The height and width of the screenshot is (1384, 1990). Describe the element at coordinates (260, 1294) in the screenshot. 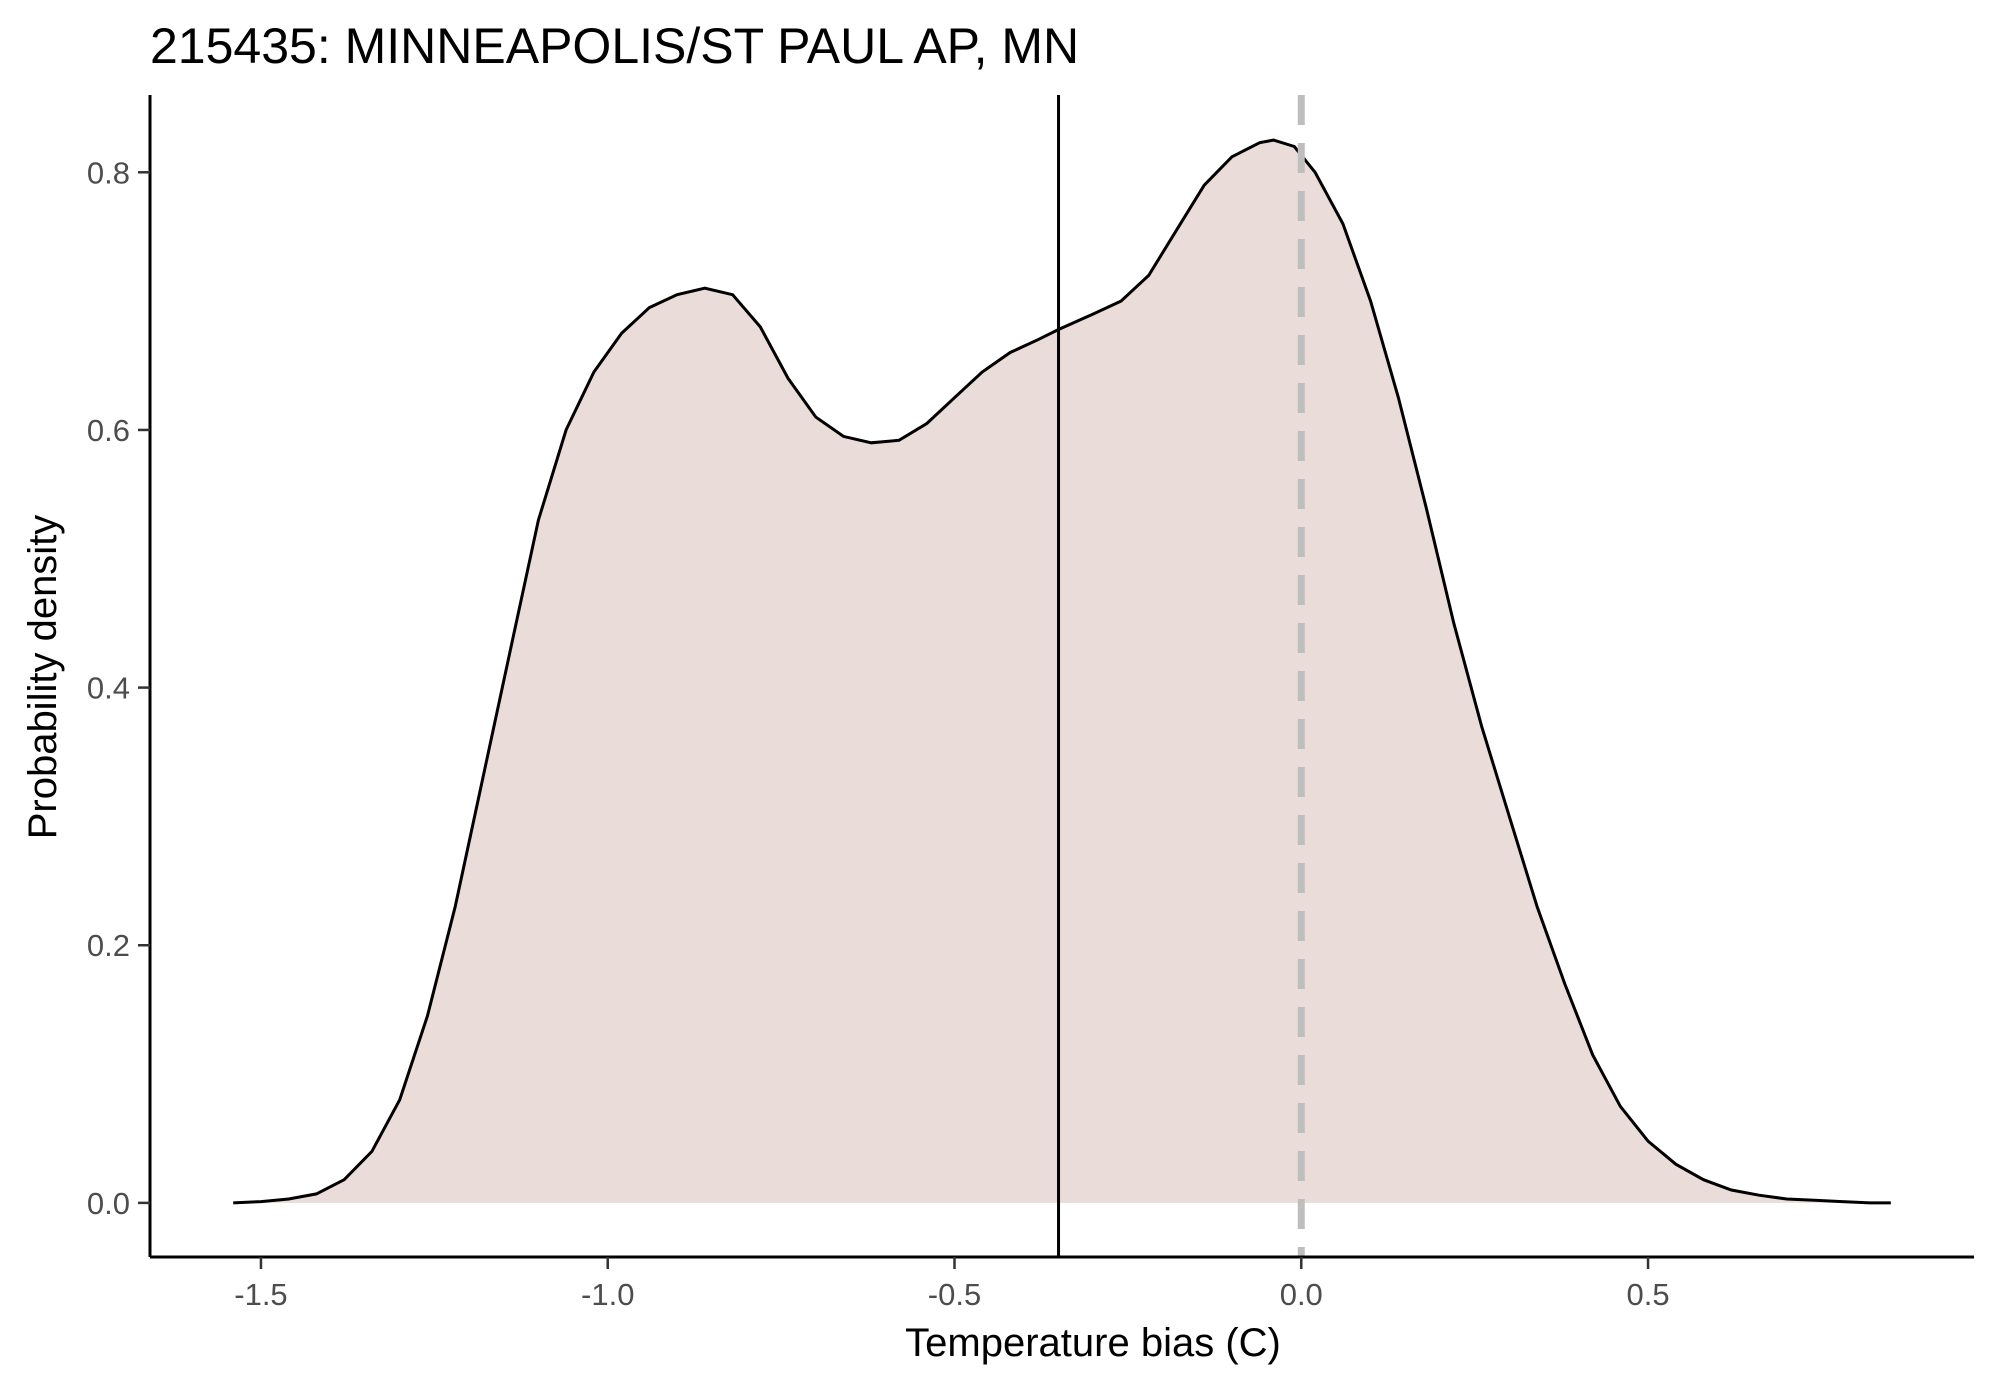

I see `x-tick-label: -1.5` at that location.